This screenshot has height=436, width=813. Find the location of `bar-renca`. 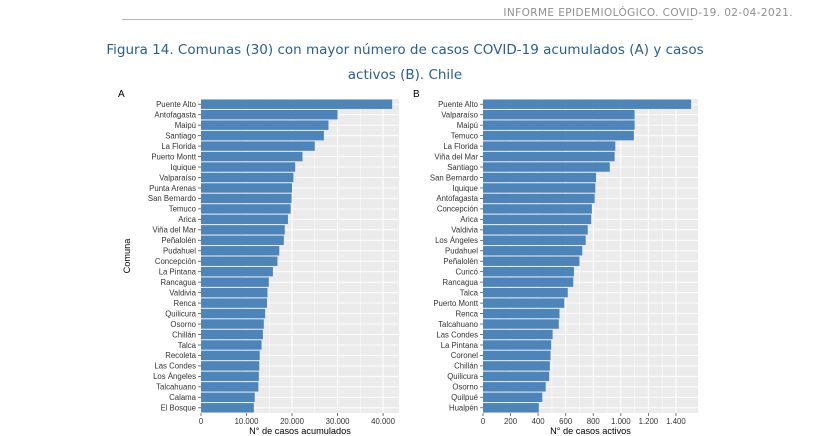

bar-renca is located at coordinates (234, 303).